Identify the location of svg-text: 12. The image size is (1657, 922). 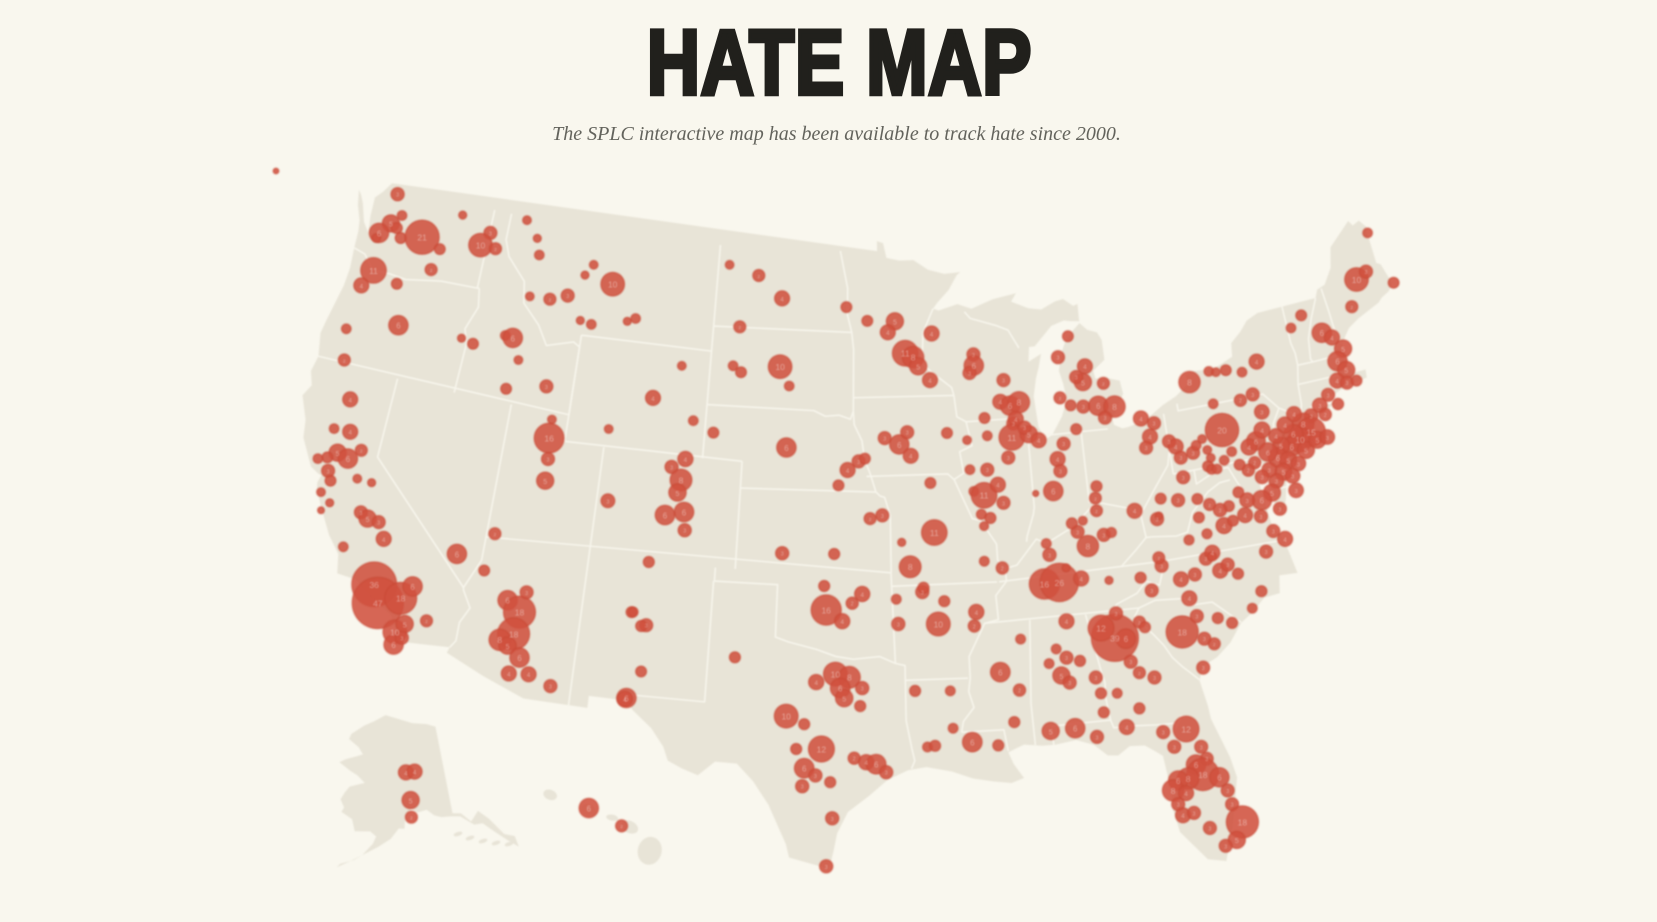
(1186, 729).